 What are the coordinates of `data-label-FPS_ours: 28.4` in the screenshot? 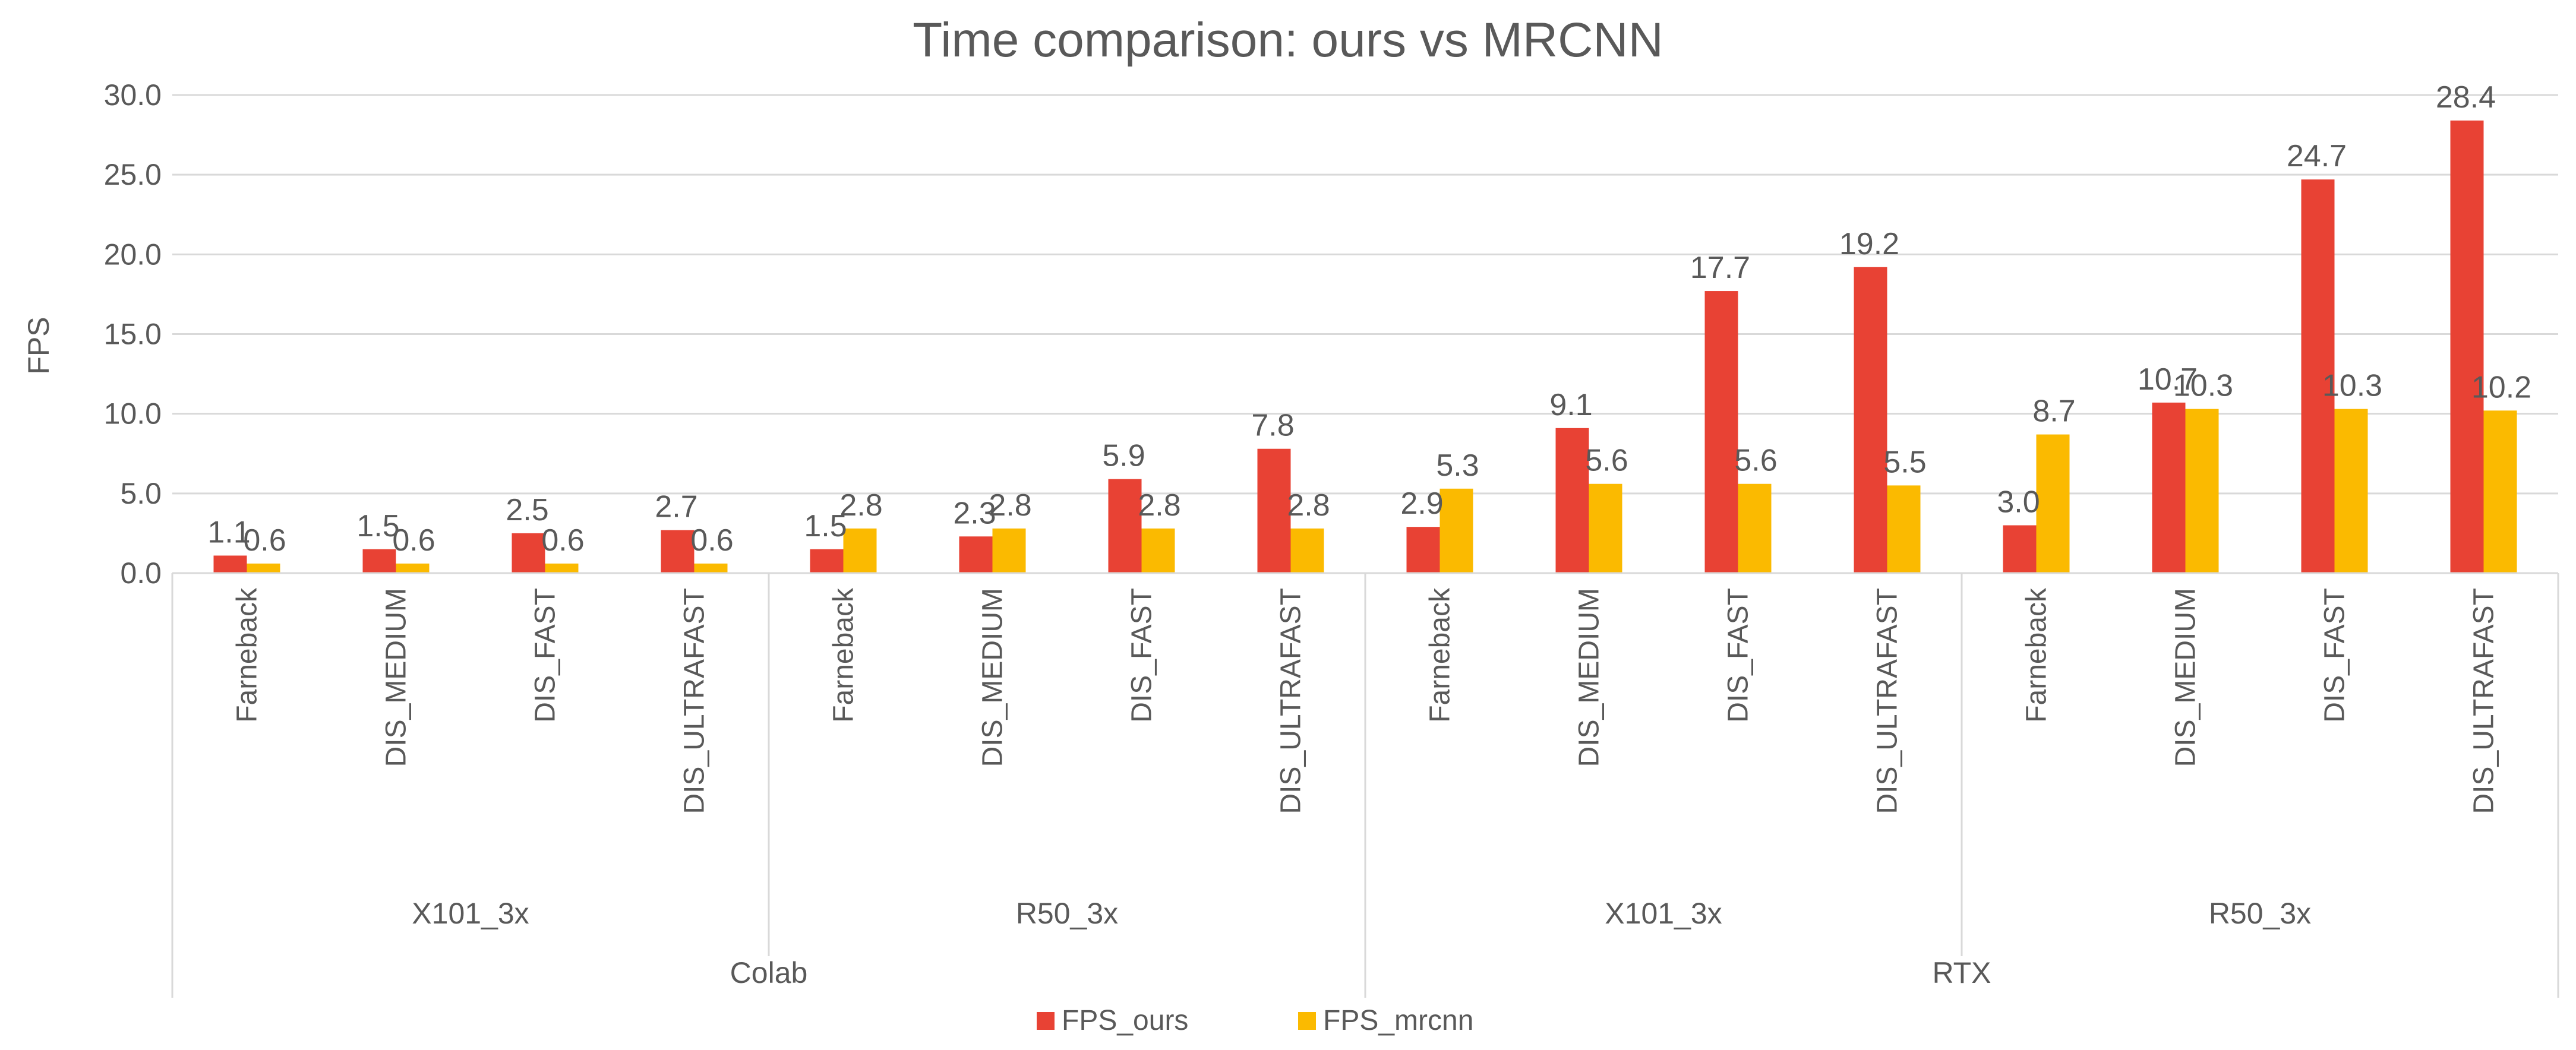 It's located at (2466, 97).